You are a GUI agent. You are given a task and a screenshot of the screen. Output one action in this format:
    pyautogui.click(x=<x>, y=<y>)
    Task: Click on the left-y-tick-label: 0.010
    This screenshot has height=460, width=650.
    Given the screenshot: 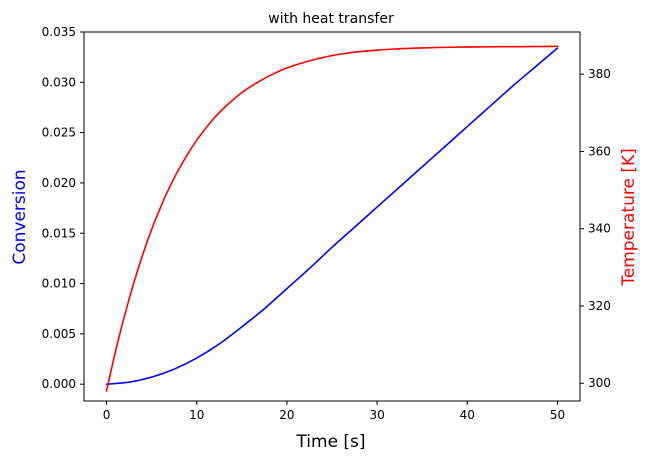 What is the action you would take?
    pyautogui.click(x=59, y=284)
    